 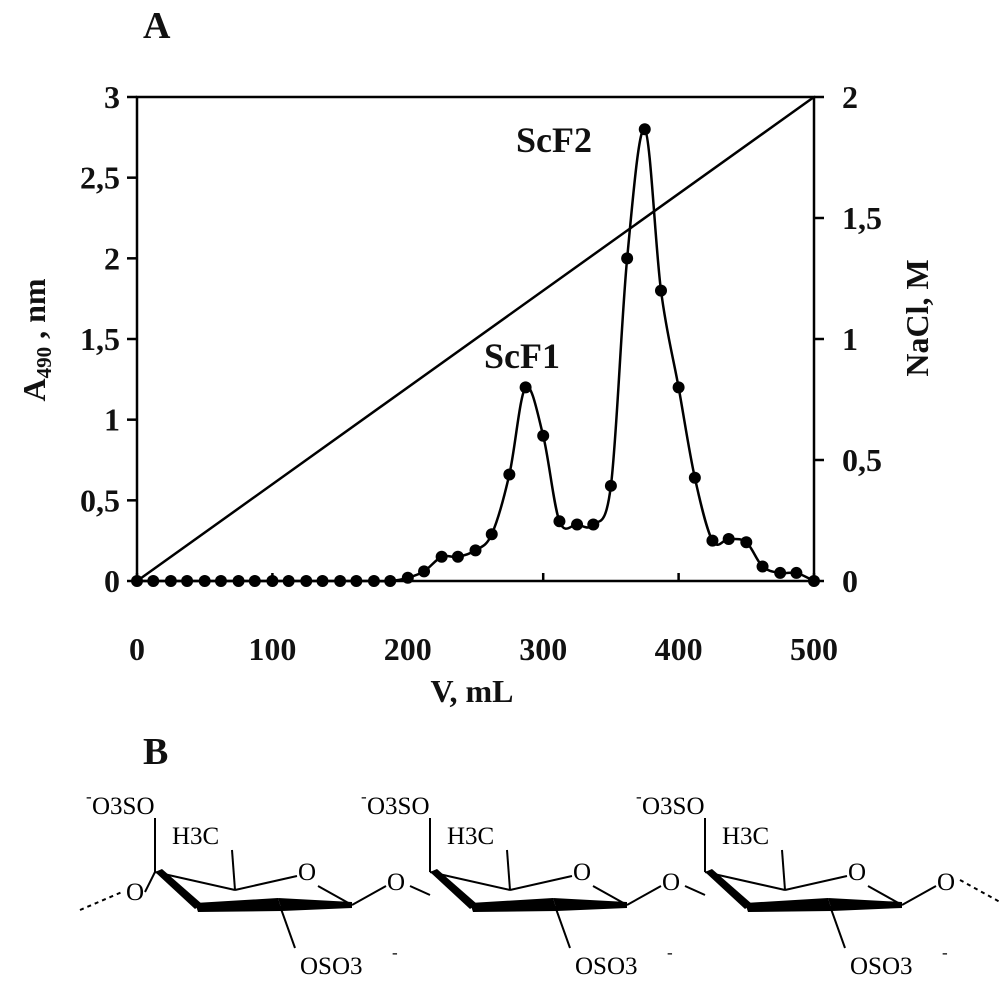 I want to click on y-left-tick-label: 3, so click(x=112, y=97).